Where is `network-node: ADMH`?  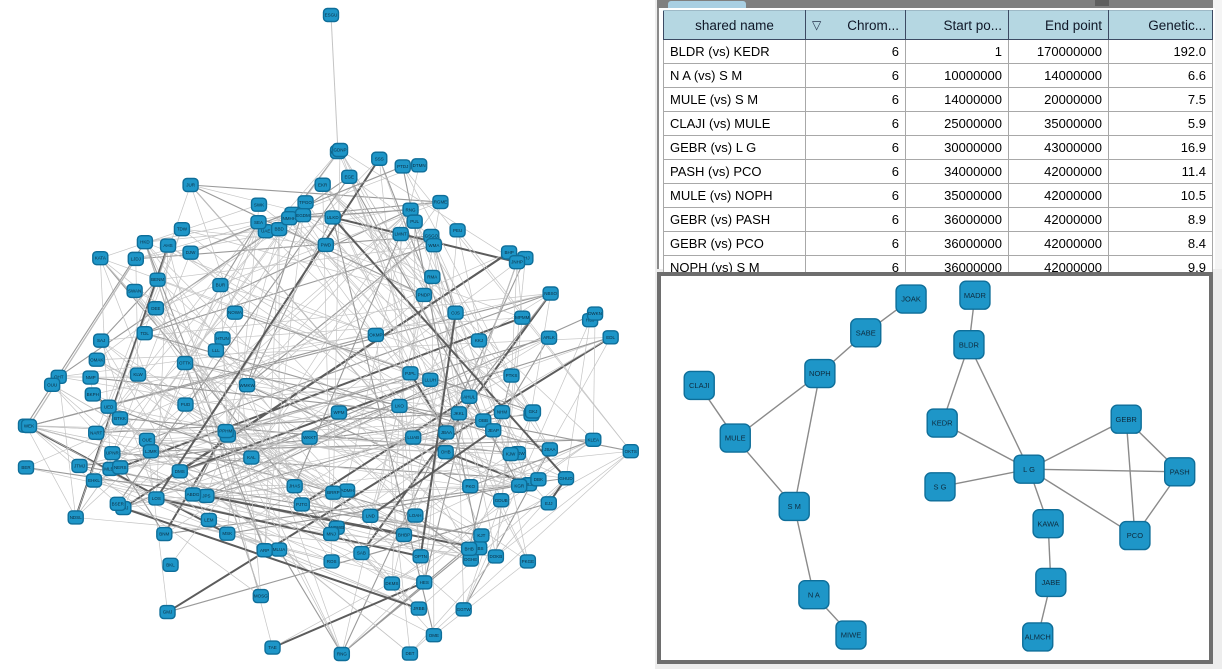 network-node: ADMH is located at coordinates (347, 490).